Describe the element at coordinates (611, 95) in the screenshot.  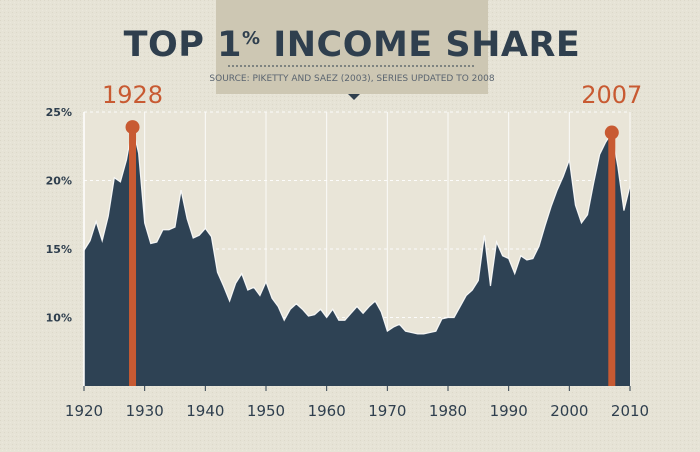
I see `annotation-label-2007: 2007` at that location.